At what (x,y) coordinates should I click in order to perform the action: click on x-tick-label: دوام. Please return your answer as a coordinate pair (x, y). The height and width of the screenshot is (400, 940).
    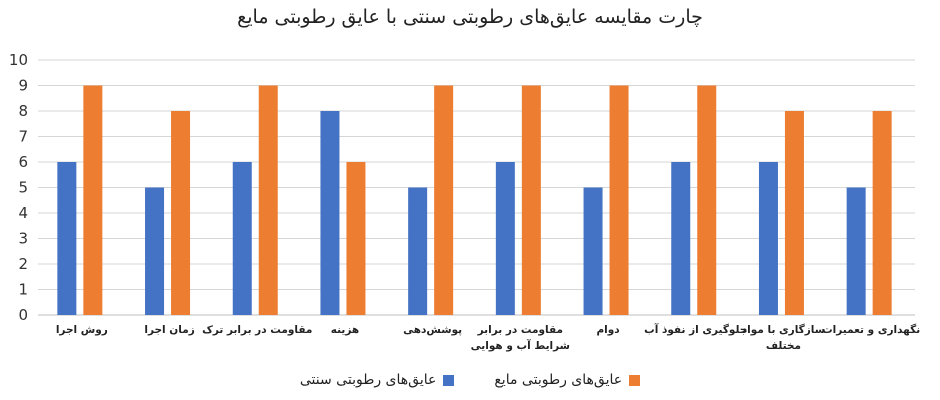
    Looking at the image, I should click on (608, 330).